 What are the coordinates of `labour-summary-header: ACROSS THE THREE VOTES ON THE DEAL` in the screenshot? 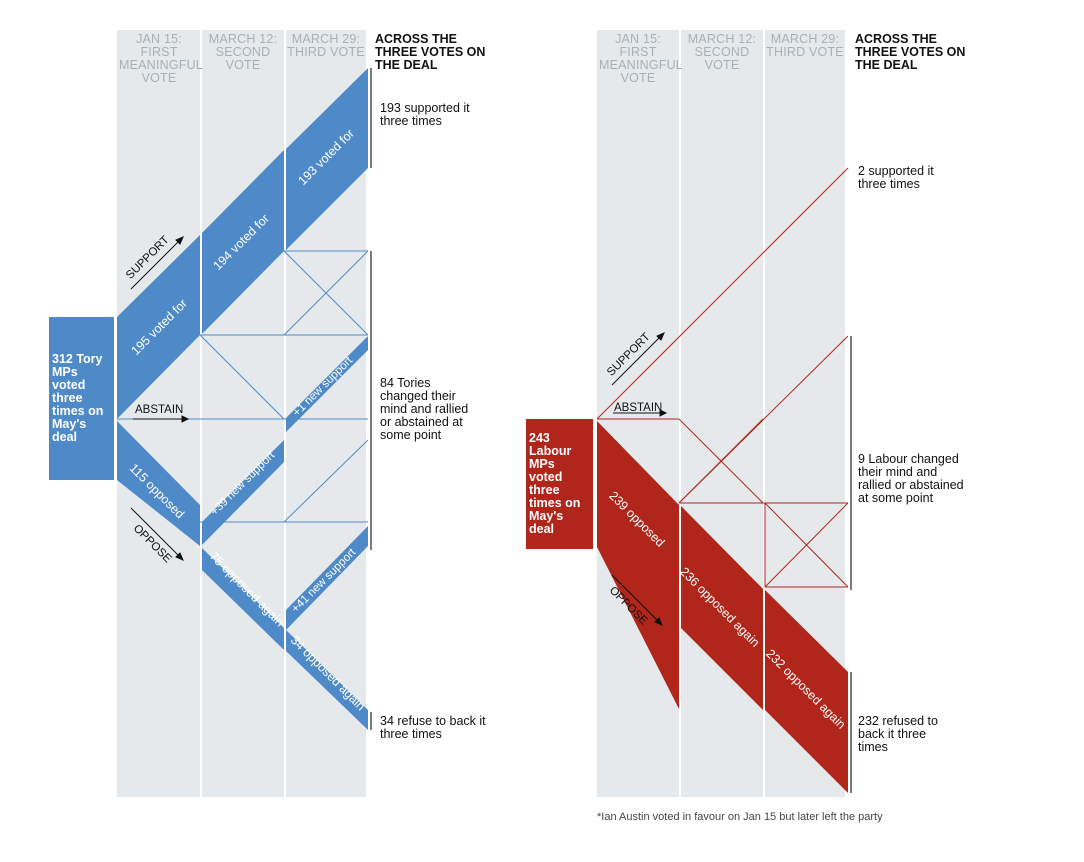 It's located at (910, 52).